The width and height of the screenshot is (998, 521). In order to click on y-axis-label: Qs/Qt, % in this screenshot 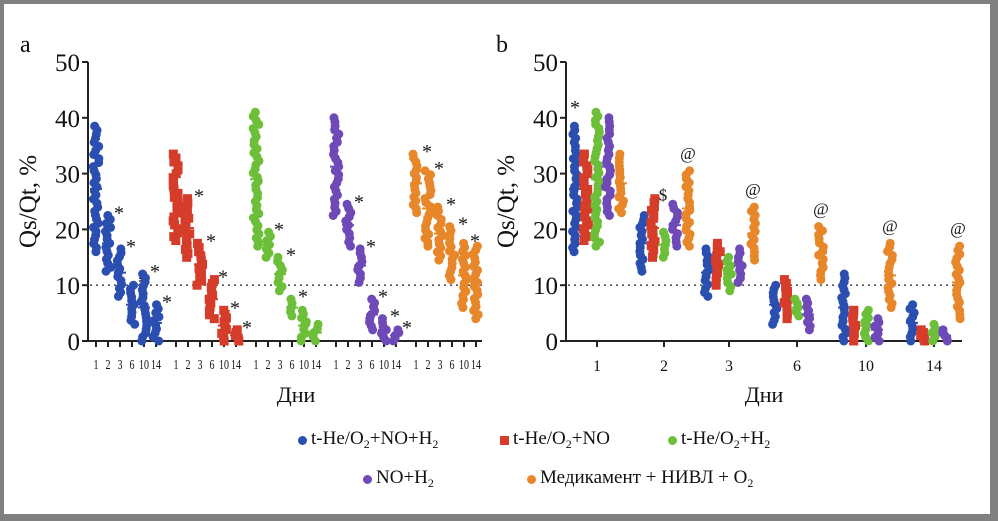, I will do `click(506, 201)`.